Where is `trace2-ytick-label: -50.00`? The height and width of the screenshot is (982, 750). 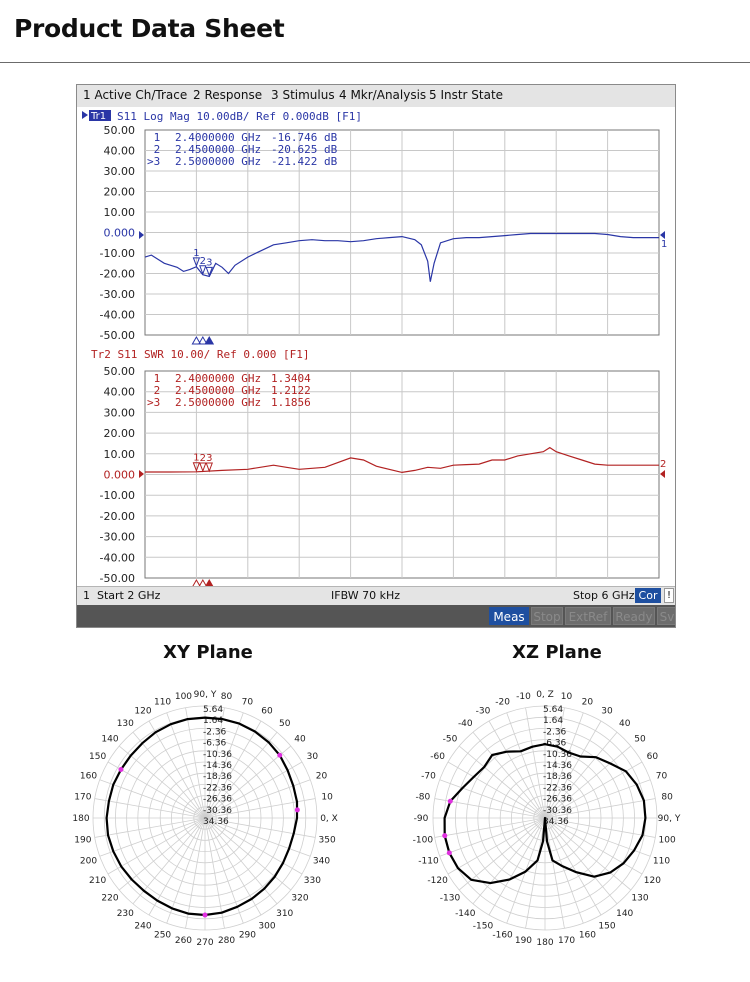 trace2-ytick-label: -50.00 is located at coordinates (117, 578).